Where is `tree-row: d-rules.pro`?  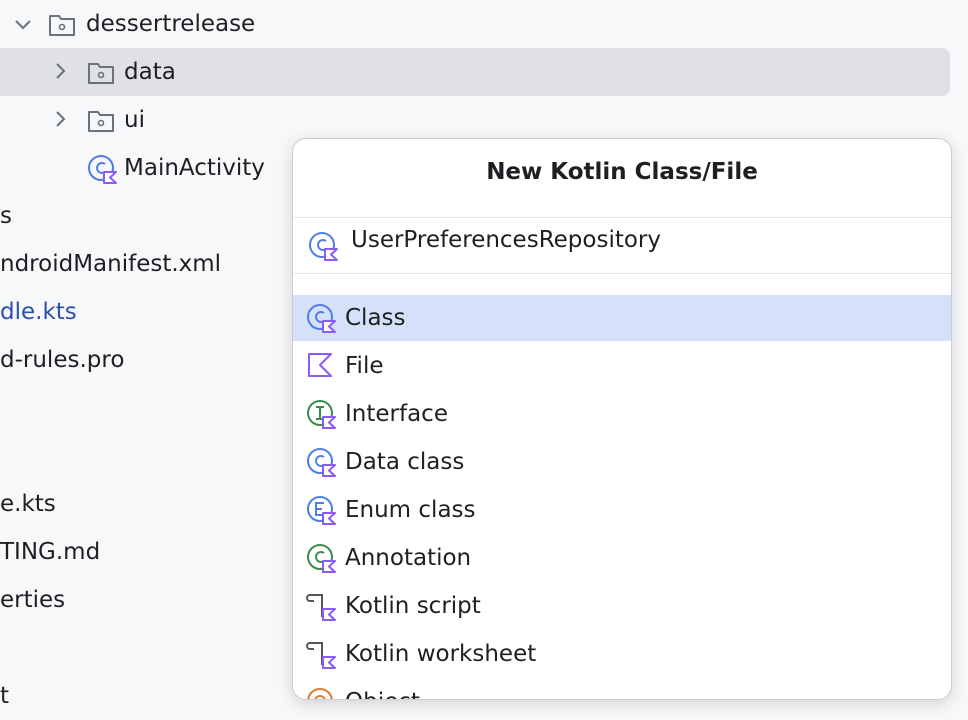 tree-row: d-rules.pro is located at coordinates (62, 360).